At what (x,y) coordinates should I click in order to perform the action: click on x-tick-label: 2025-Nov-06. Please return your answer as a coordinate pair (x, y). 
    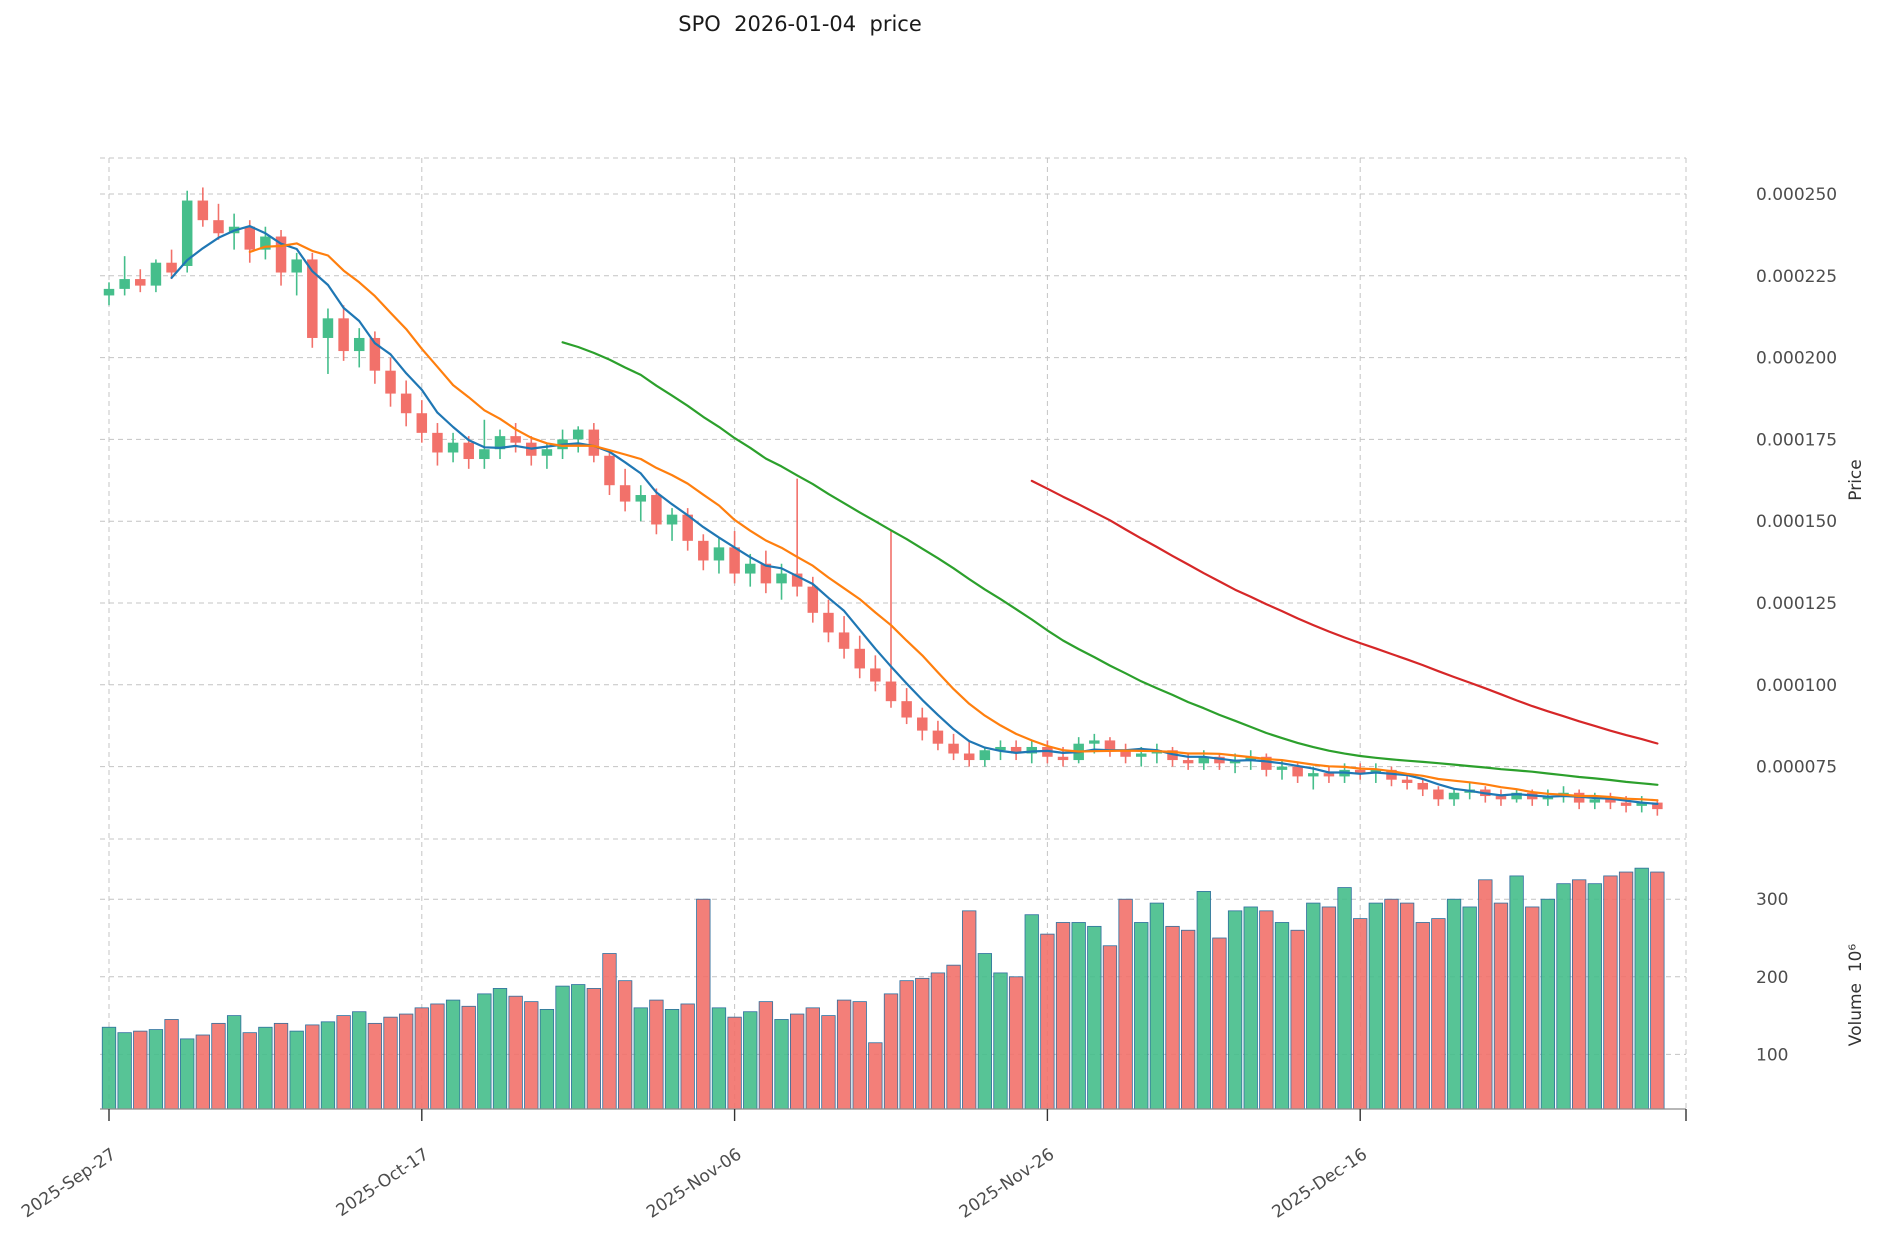
    Looking at the image, I should click on (694, 1184).